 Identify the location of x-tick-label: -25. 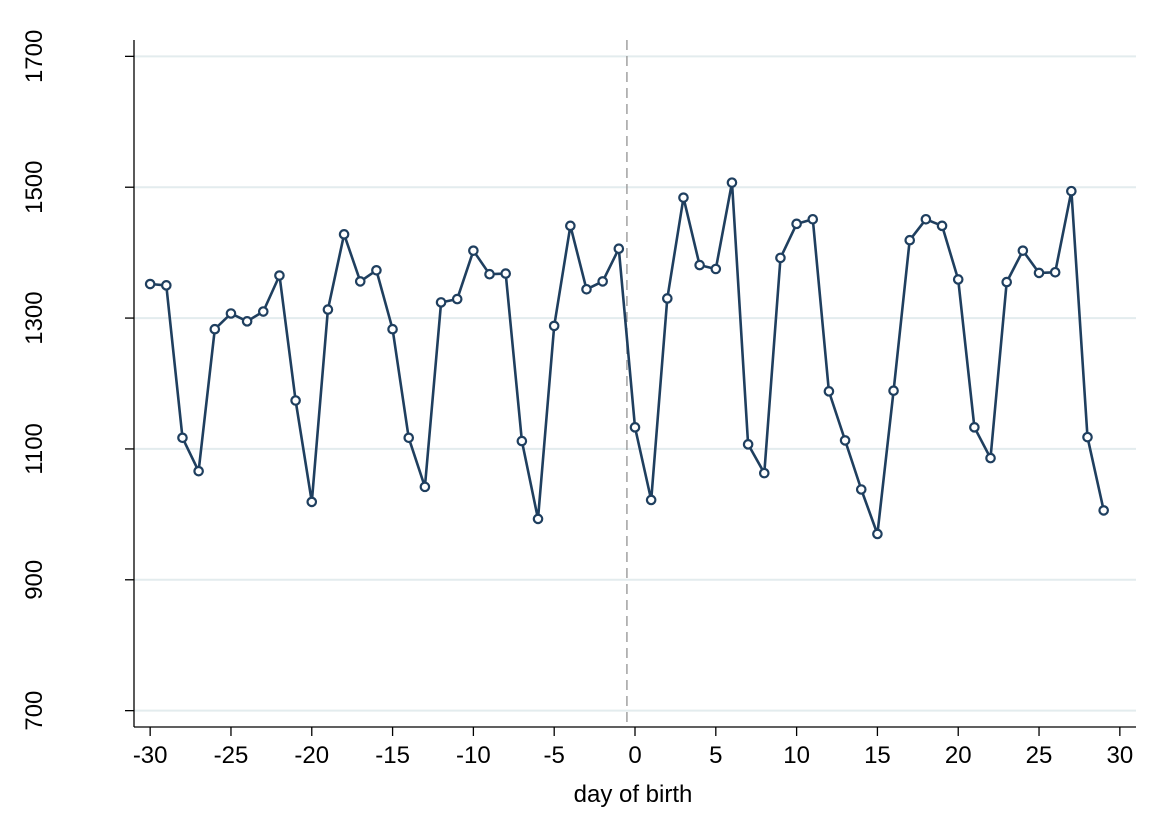
(231, 755).